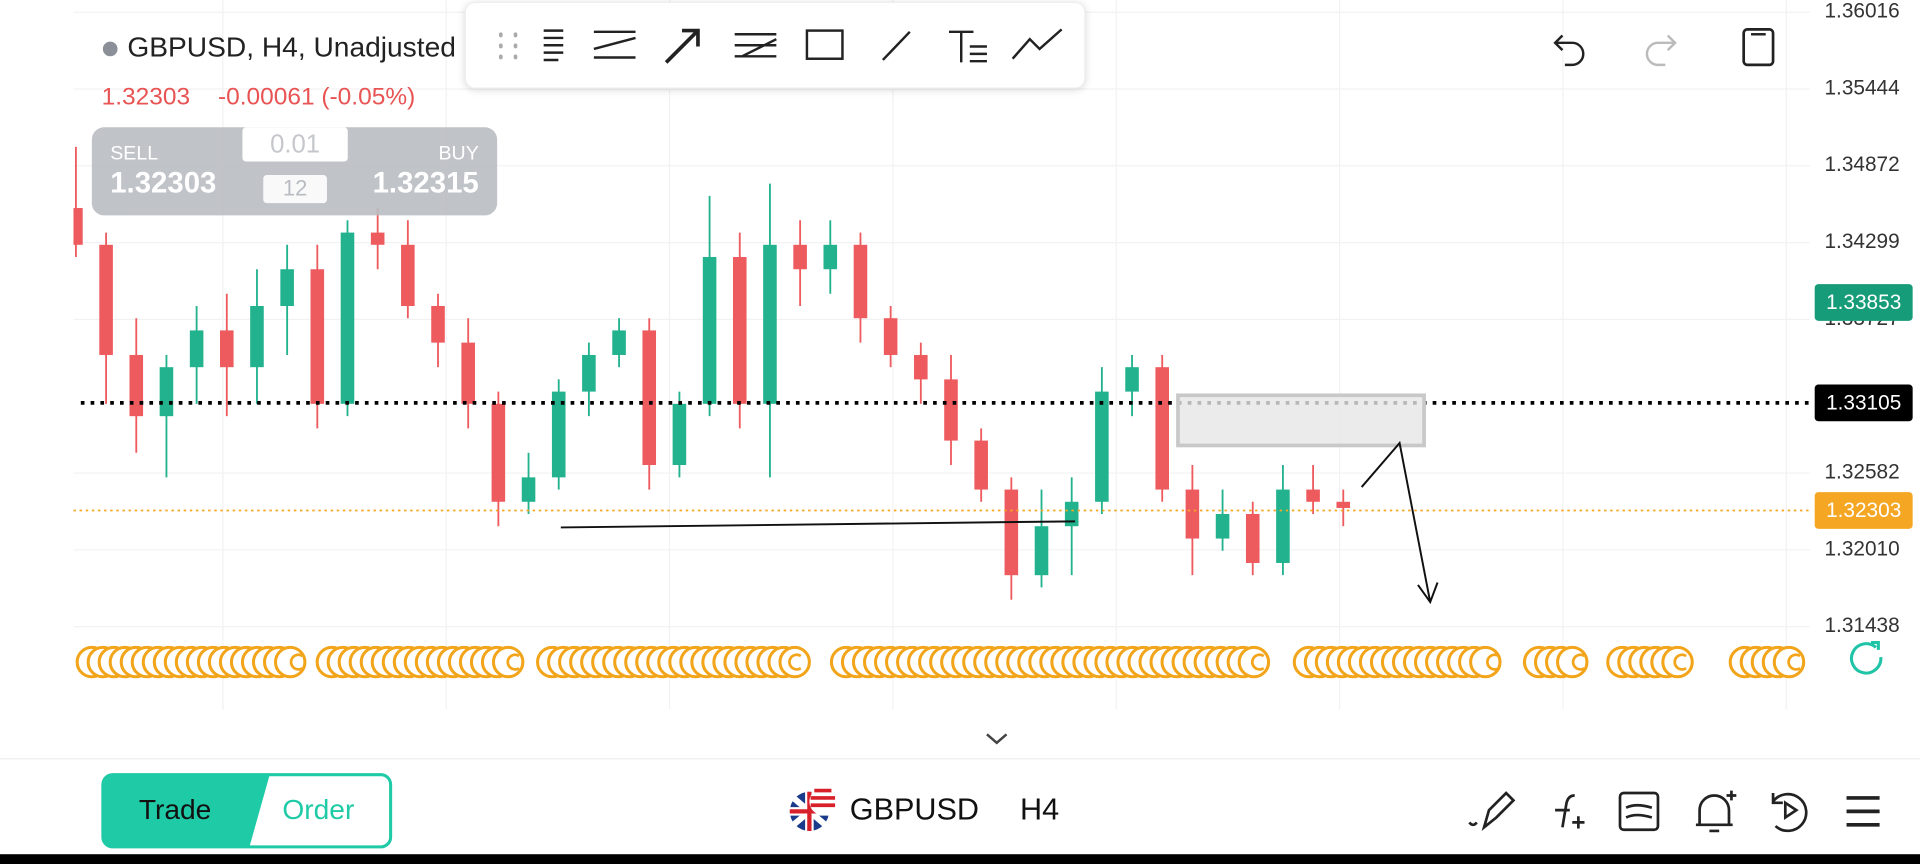 The width and height of the screenshot is (1920, 864). Describe the element at coordinates (682, 46) in the screenshot. I see `tool-arrow` at that location.